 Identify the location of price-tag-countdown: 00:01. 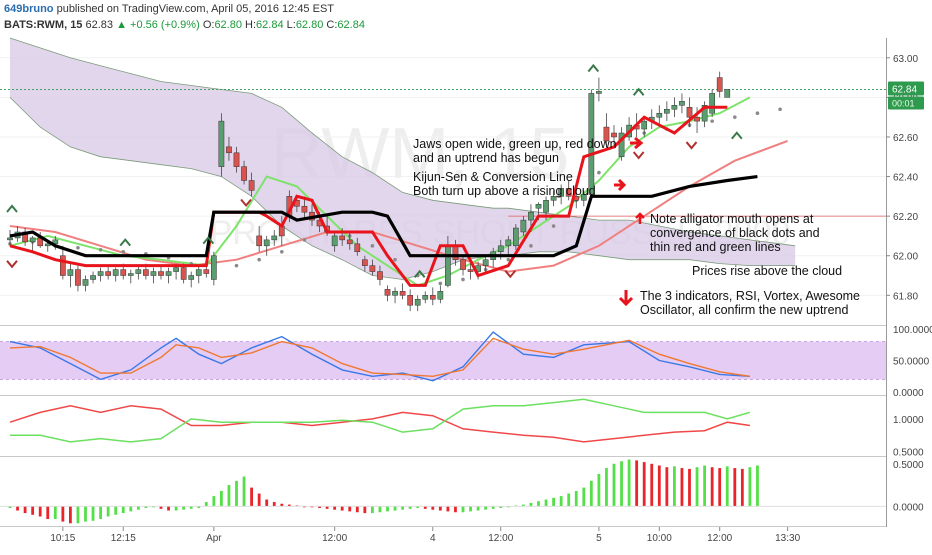
(903, 103).